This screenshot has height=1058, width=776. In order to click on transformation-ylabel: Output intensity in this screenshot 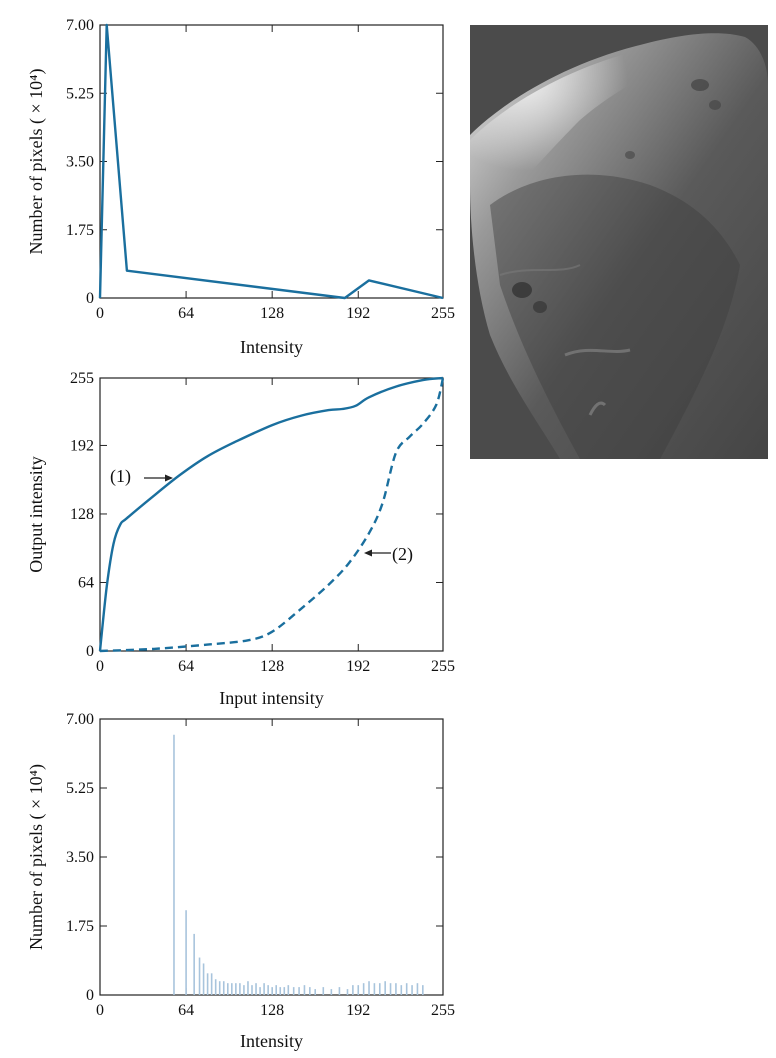, I will do `click(36, 514)`.